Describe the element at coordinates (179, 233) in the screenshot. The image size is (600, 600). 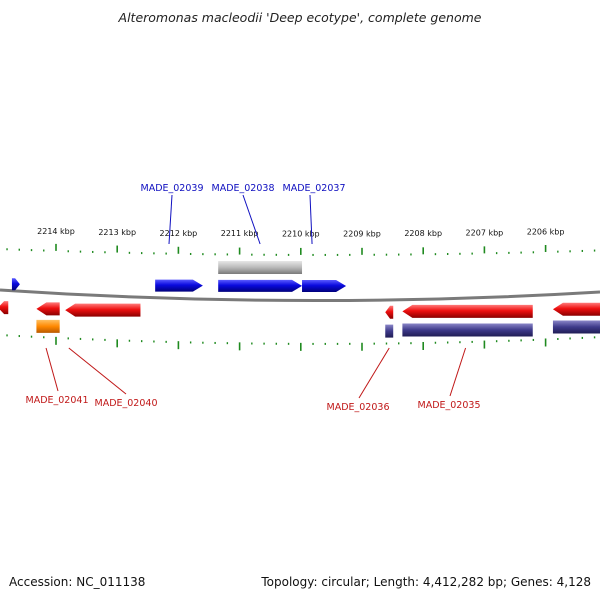
I see `tick-label: 2212 kbp` at that location.